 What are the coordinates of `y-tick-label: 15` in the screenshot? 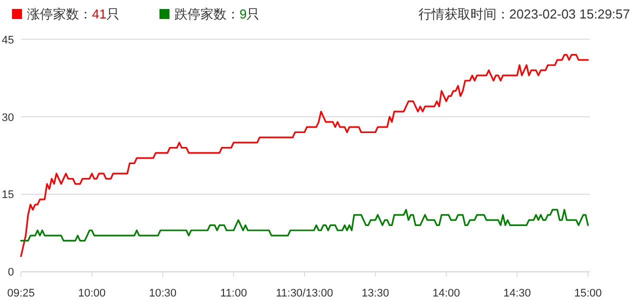 It's located at (8, 195).